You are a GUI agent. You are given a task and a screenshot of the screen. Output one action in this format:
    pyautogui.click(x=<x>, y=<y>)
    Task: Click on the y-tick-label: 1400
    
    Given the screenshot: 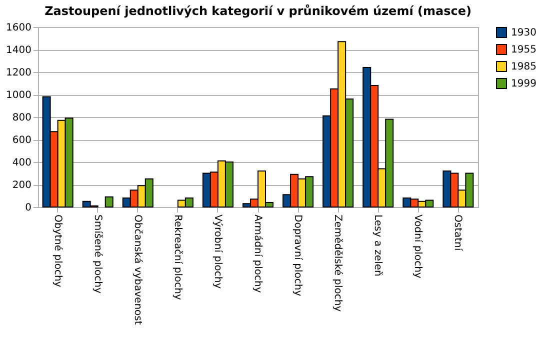 What is the action you would take?
    pyautogui.click(x=19, y=50)
    